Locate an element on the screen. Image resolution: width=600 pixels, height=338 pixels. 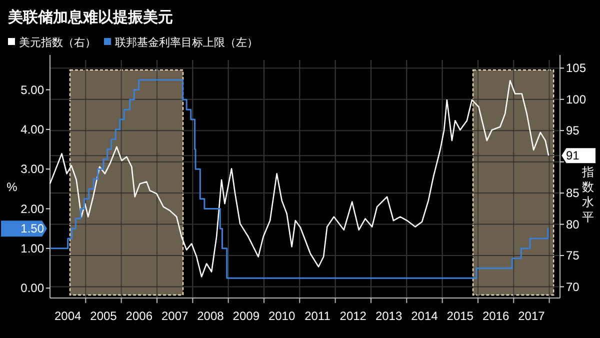
x-tick-label: 2006 is located at coordinates (139, 316).